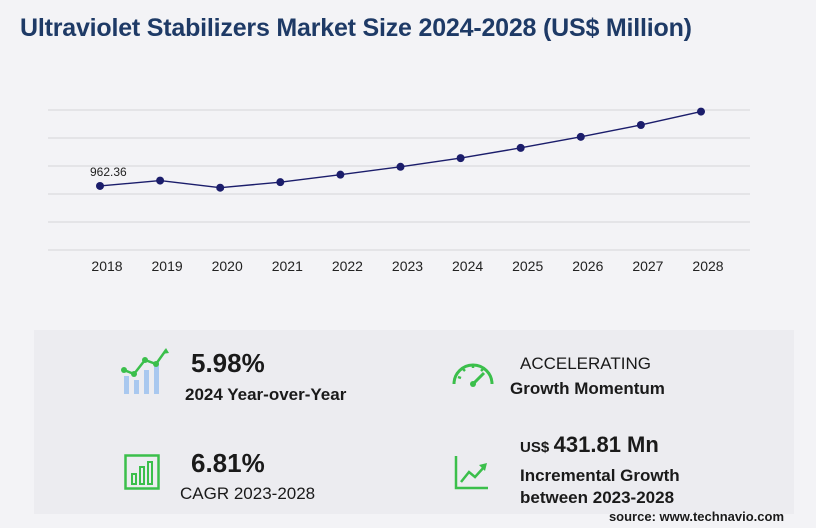 This screenshot has height=528, width=816. Describe the element at coordinates (696, 516) in the screenshot. I see `source-credit: source: www.technavio.com` at that location.